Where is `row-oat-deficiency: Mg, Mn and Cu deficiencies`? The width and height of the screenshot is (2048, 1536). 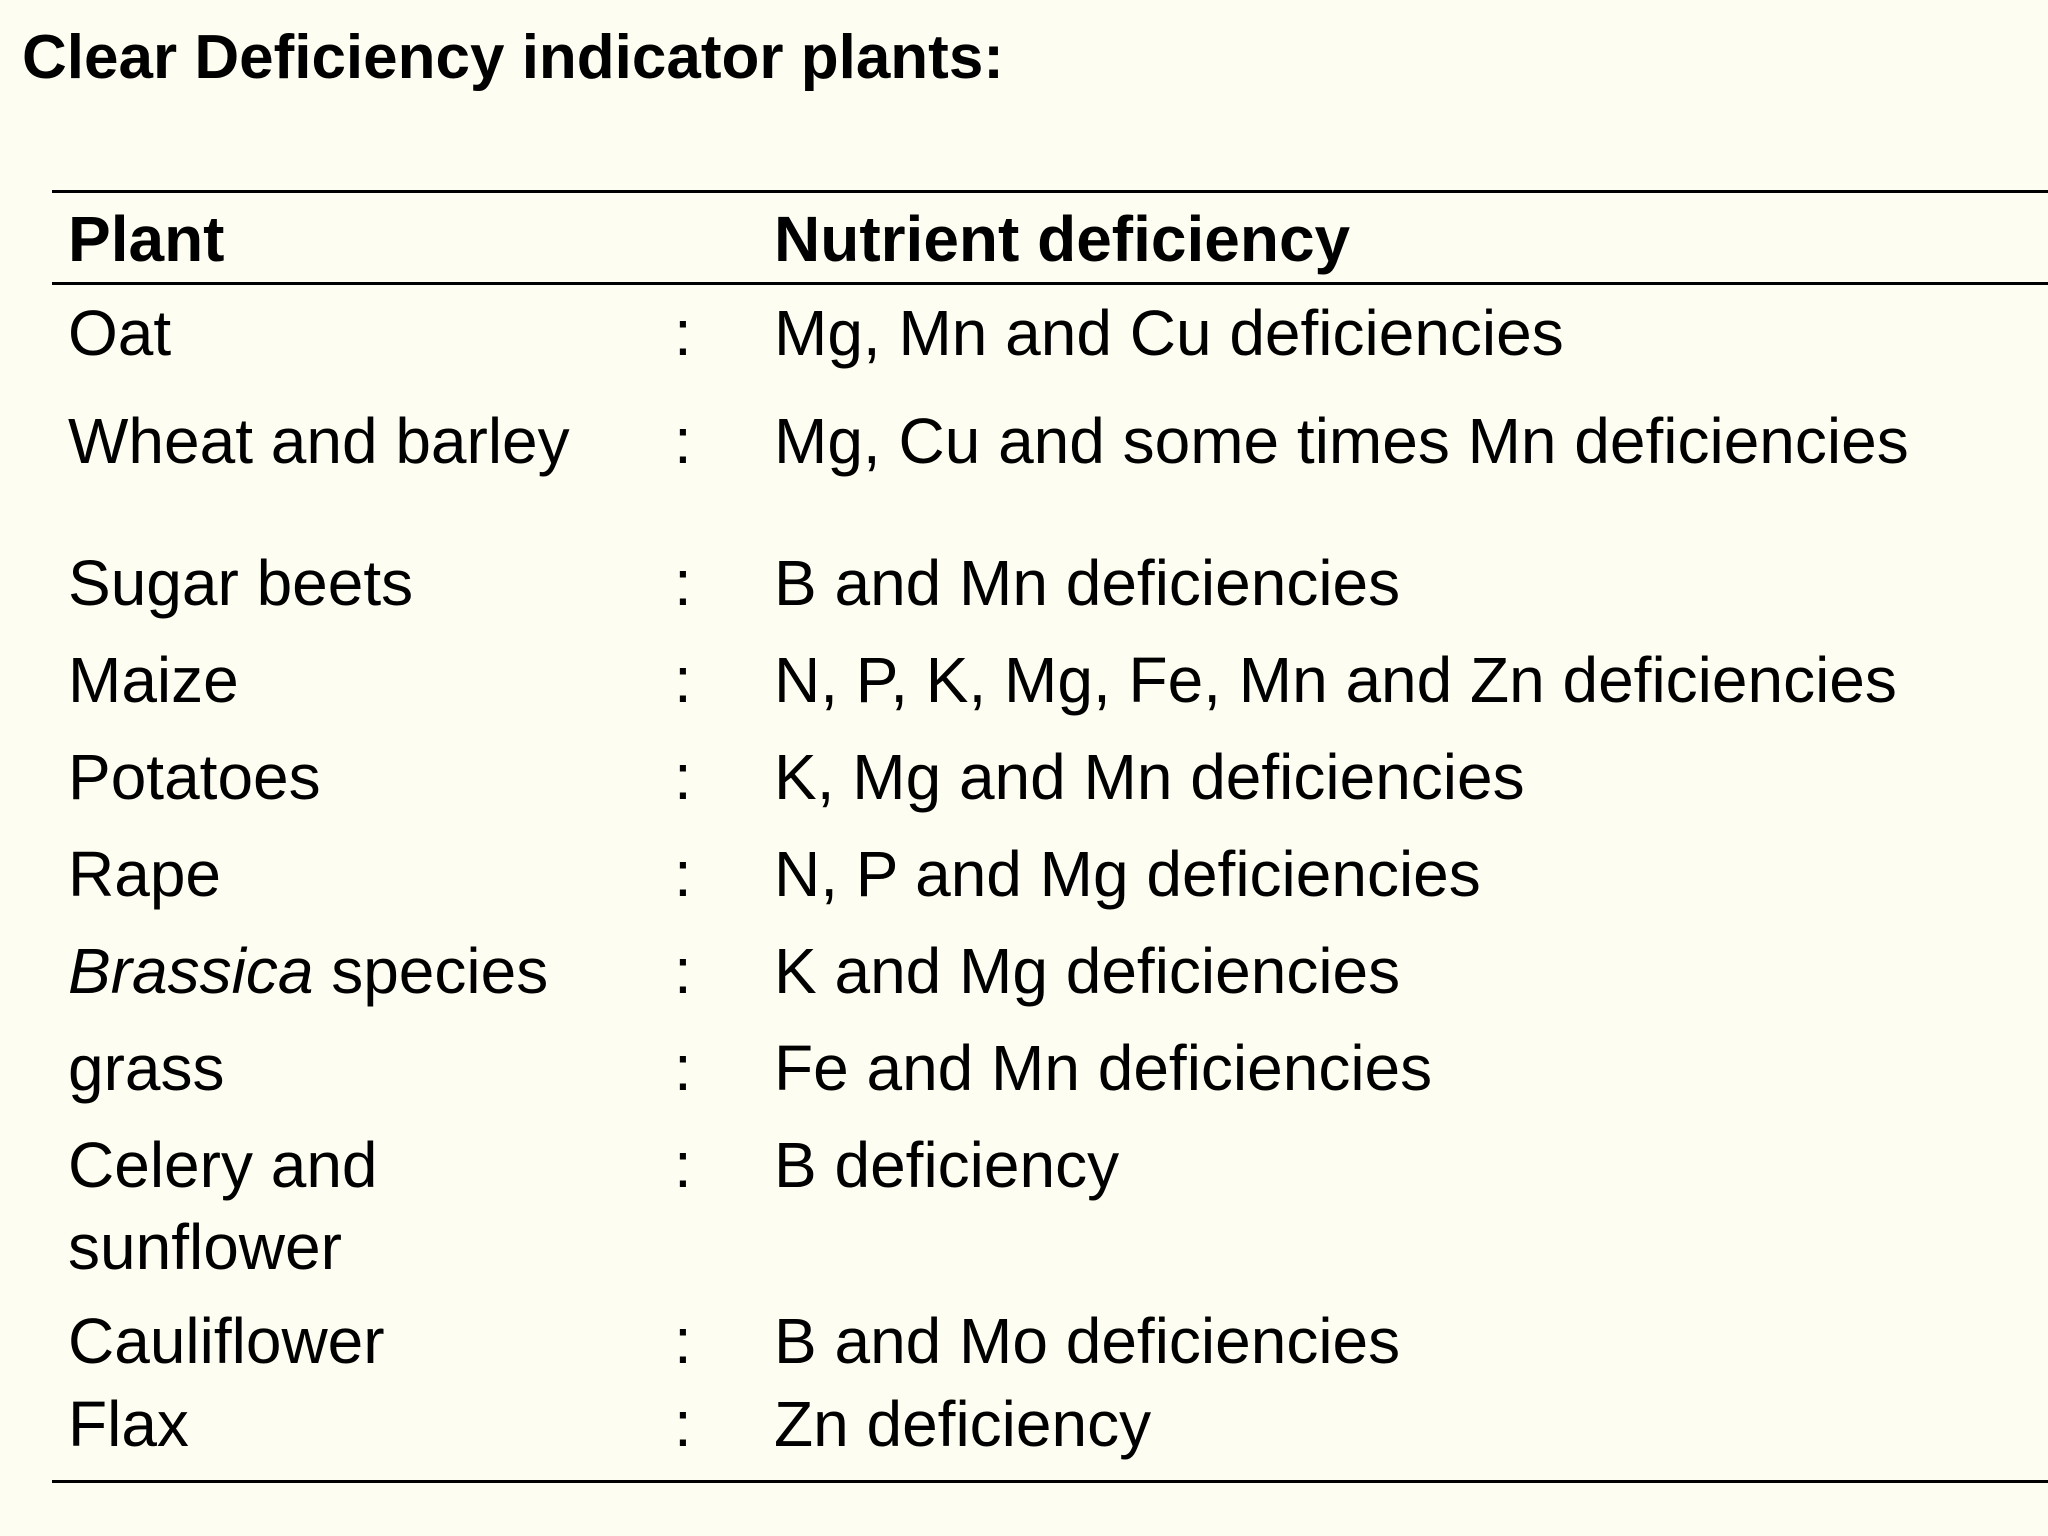
row-oat-deficiency: Mg, Mn and Cu deficiencies is located at coordinates (1169, 333).